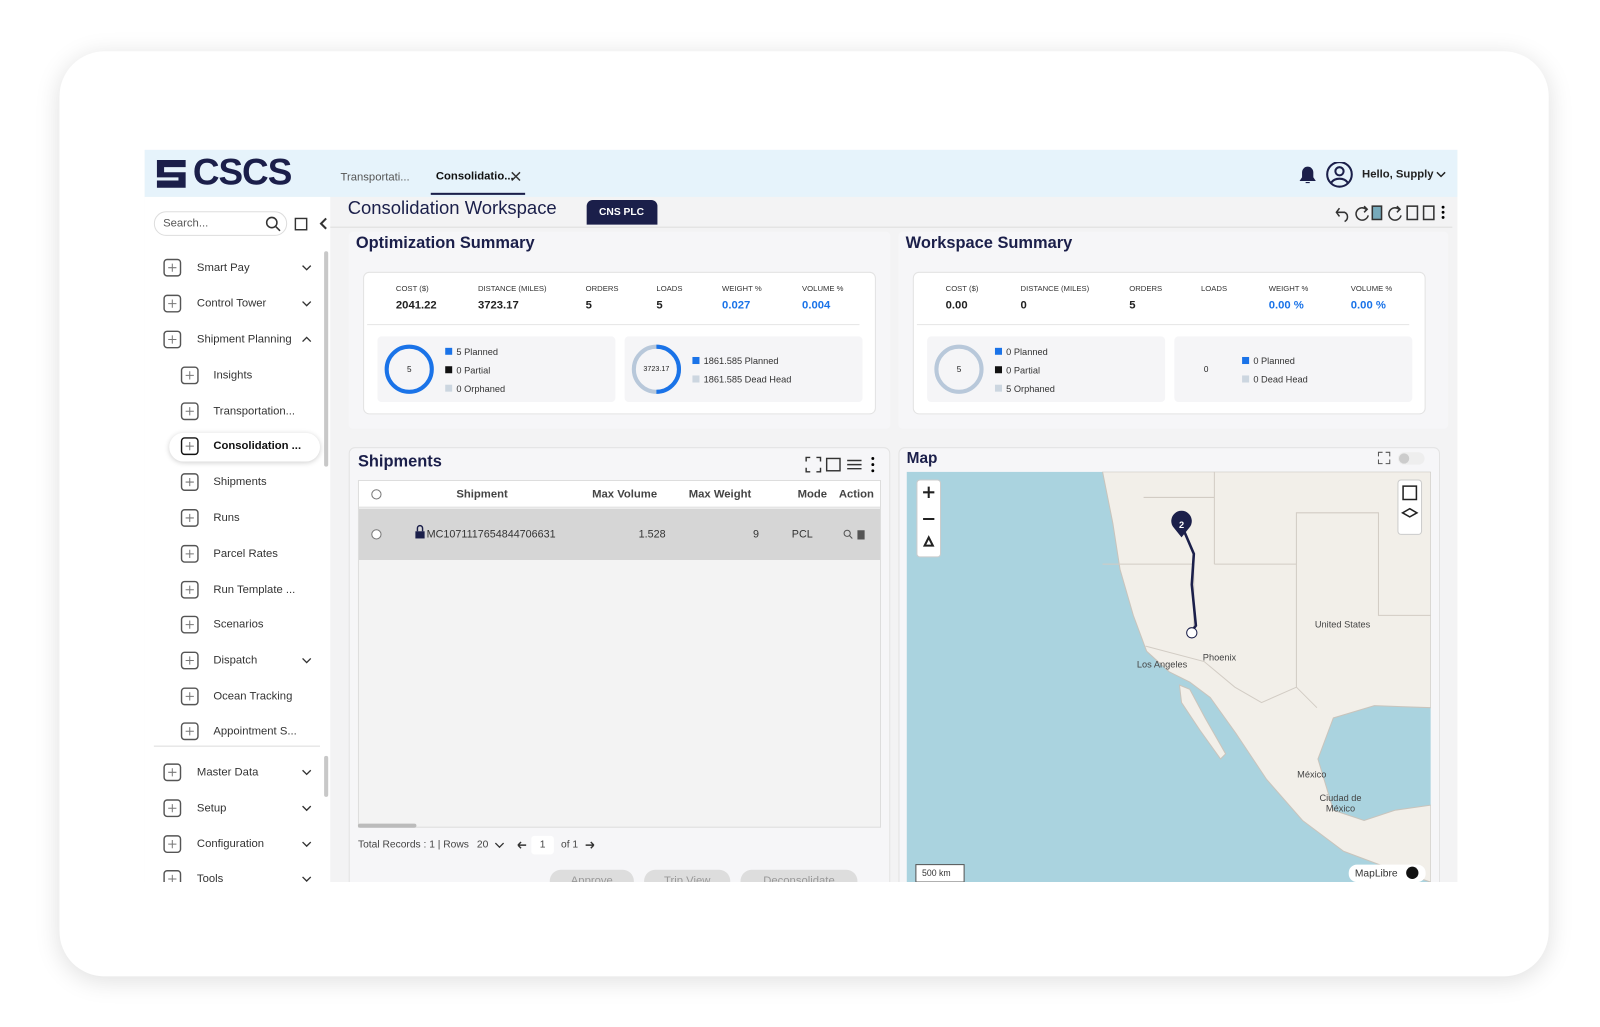 Image resolution: width=1600 pixels, height=1027 pixels. What do you see at coordinates (235, 660) in the screenshot?
I see `menu-item: Dispatch` at bounding box center [235, 660].